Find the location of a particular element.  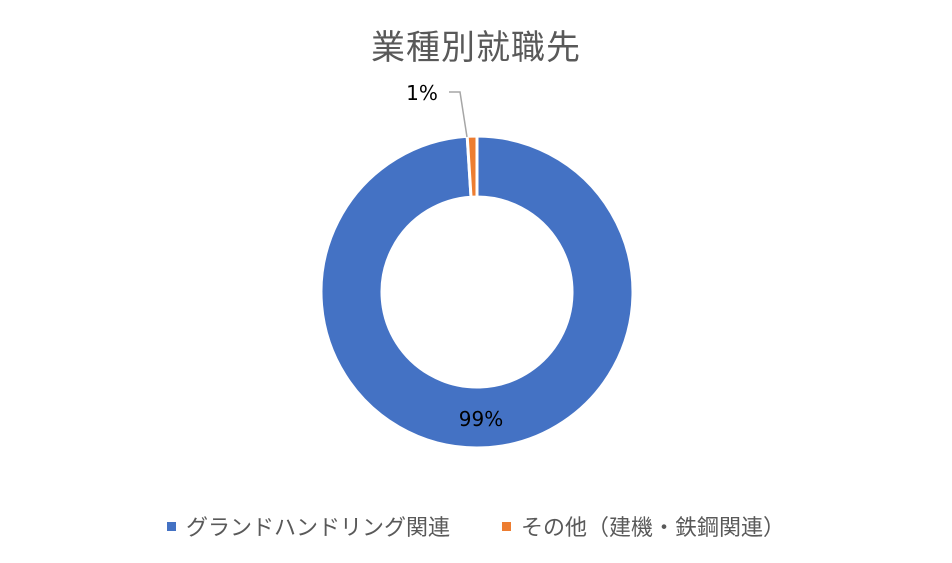

legend-item-0: グランドハンドリング関連 is located at coordinates (308, 526).